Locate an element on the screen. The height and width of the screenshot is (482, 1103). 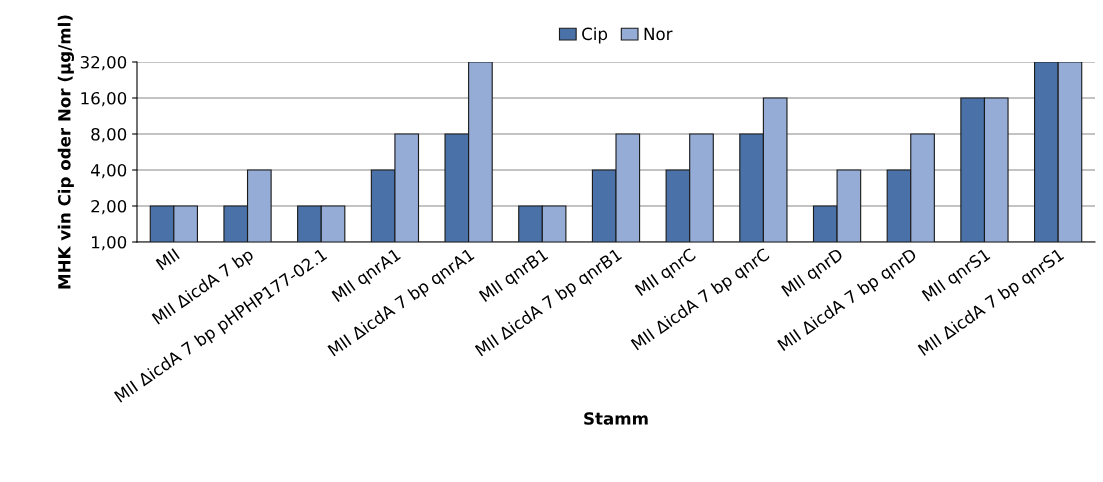
x-axis-title: Stamm is located at coordinates (616, 418).